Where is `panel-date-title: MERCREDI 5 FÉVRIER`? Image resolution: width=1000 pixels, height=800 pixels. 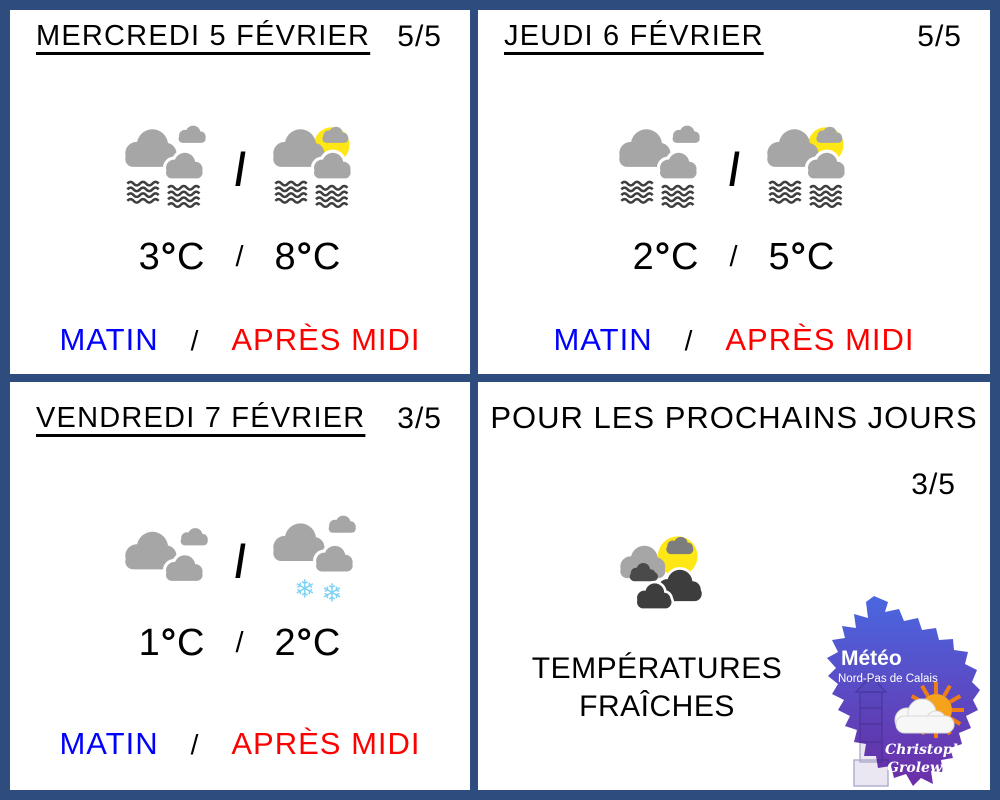
panel-date-title: MERCREDI 5 FÉVRIER is located at coordinates (203, 36).